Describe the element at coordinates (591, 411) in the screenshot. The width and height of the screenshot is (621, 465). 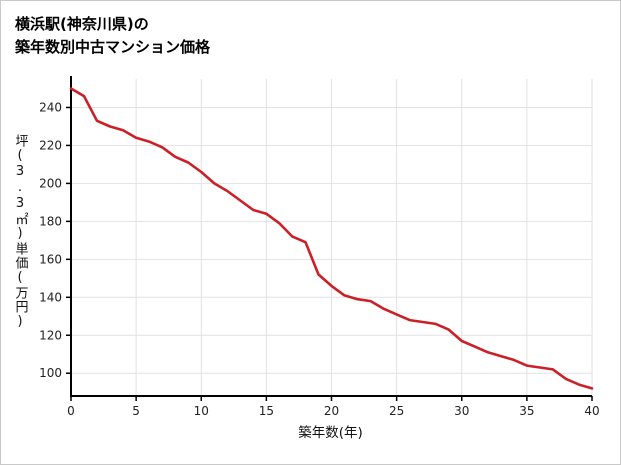
I see `x-tick-label: 40` at that location.